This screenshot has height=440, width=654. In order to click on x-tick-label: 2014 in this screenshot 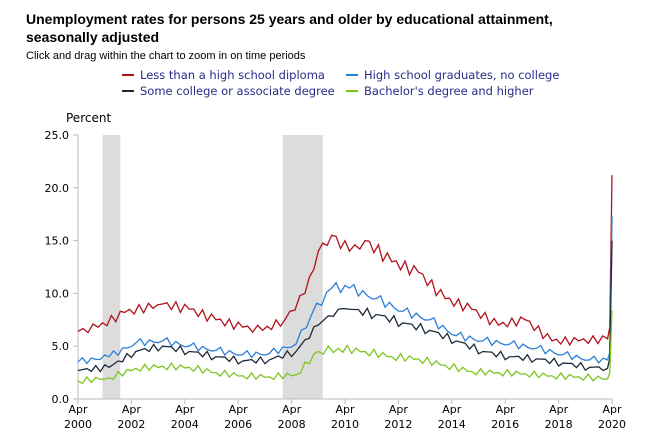, I will do `click(452, 424)`.